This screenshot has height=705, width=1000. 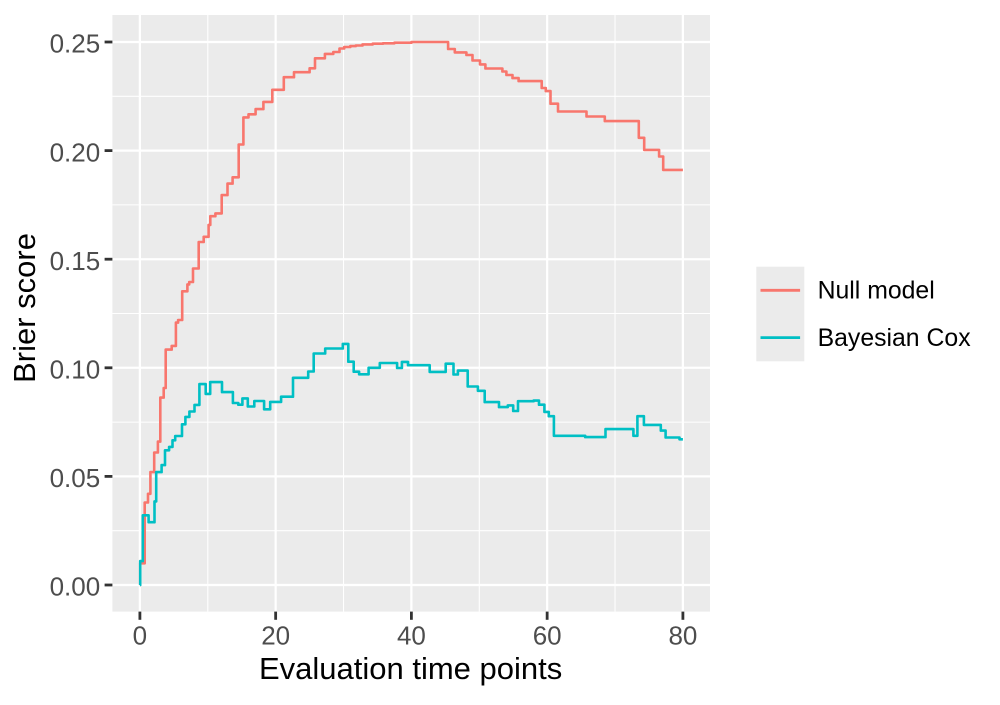 I want to click on svg-text: 40, so click(x=411, y=636).